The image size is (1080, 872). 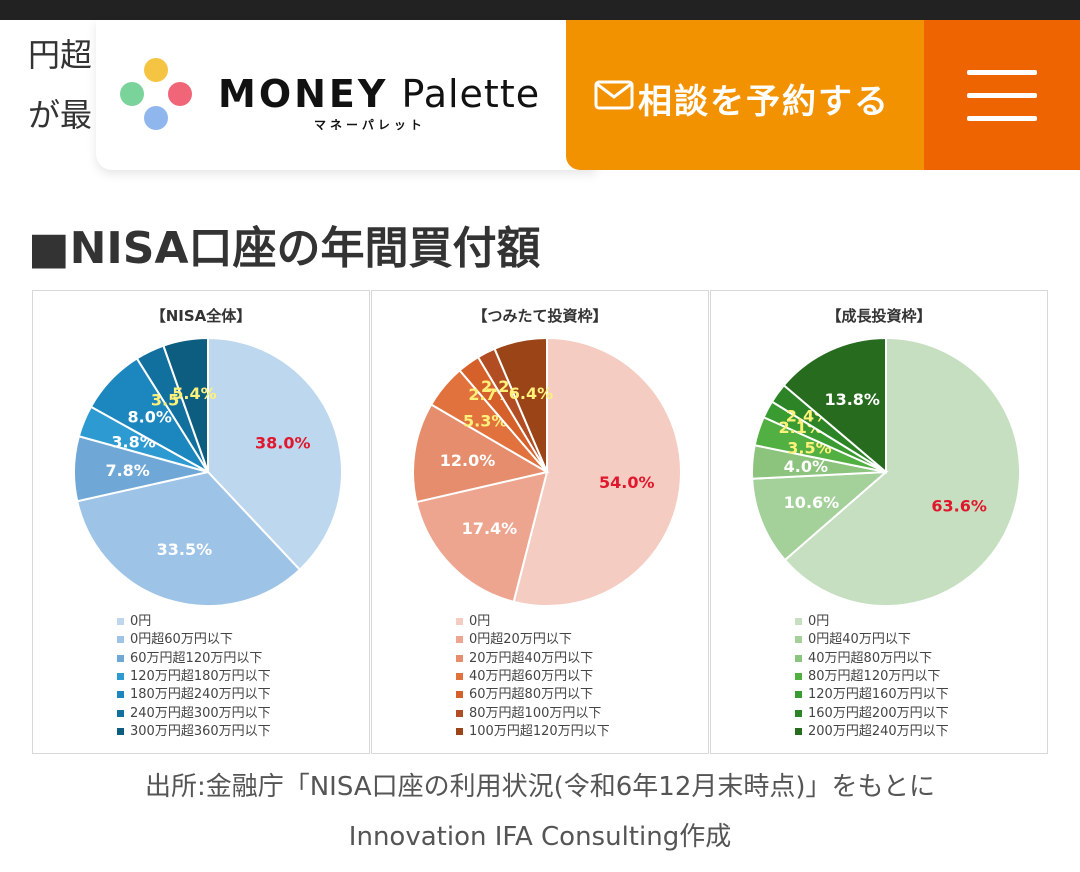 What do you see at coordinates (200, 731) in the screenshot?
I see `legend-label: 300万円超360万円以下` at bounding box center [200, 731].